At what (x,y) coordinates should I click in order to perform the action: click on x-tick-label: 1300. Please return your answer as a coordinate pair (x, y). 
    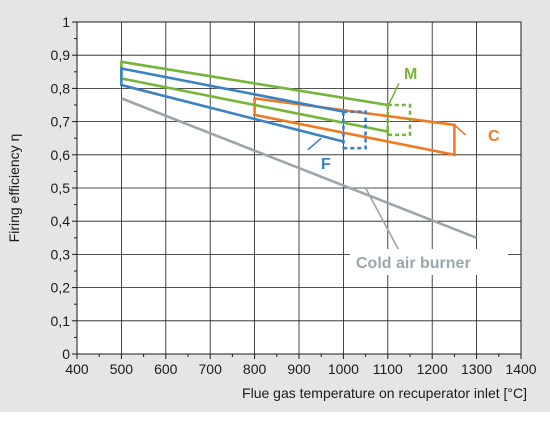
    Looking at the image, I should click on (476, 369).